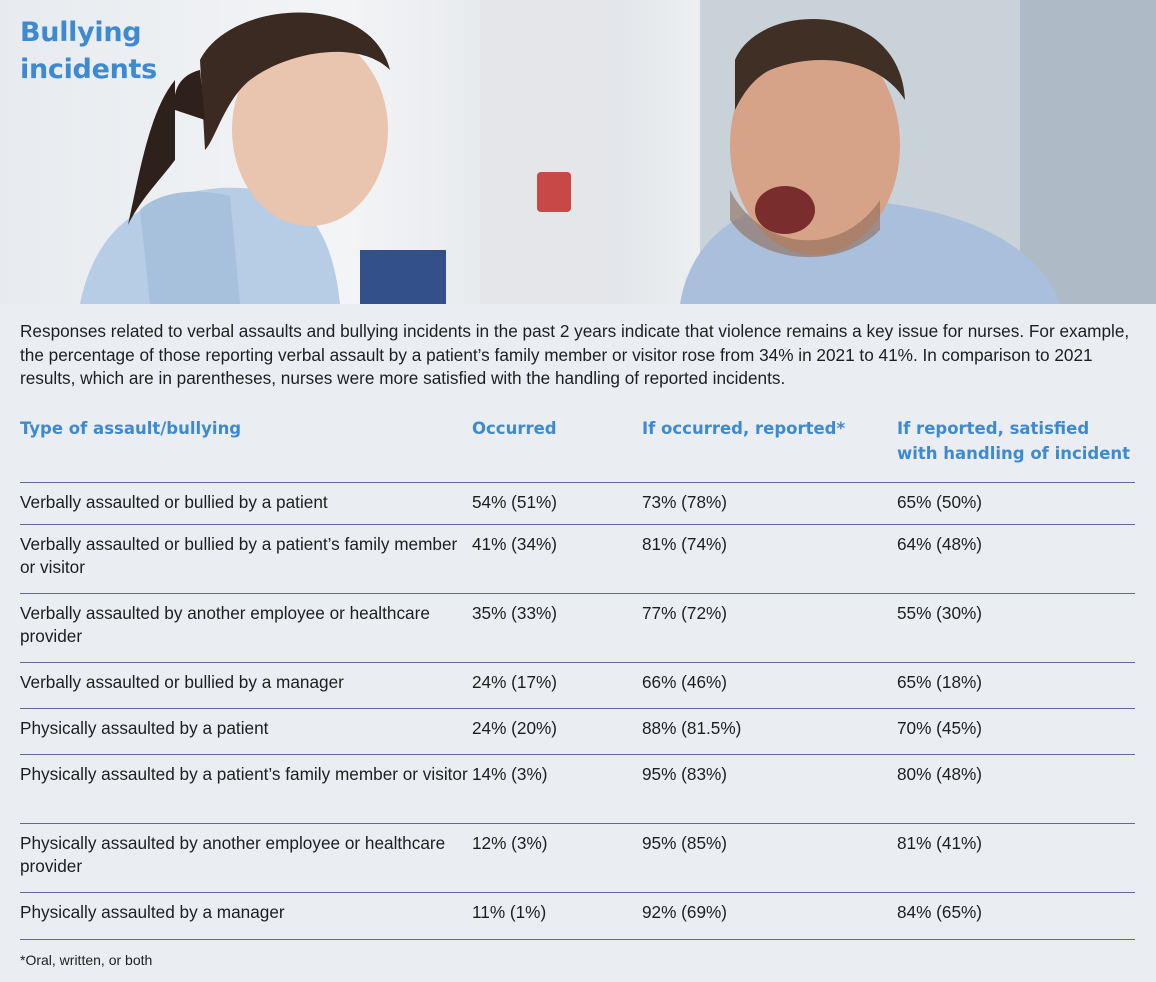  What do you see at coordinates (515, 728) in the screenshot?
I see `cell-occurred: 24% (20%)` at bounding box center [515, 728].